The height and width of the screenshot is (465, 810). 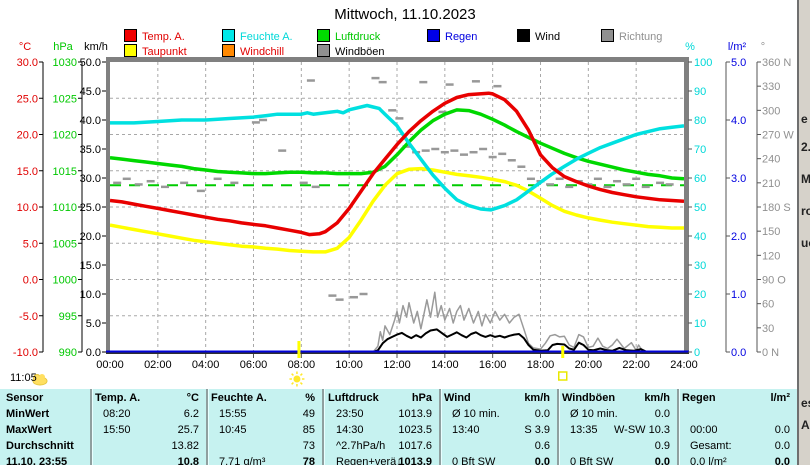 What do you see at coordinates (776, 208) in the screenshot?
I see `axis-tick-label: 180 S` at bounding box center [776, 208].